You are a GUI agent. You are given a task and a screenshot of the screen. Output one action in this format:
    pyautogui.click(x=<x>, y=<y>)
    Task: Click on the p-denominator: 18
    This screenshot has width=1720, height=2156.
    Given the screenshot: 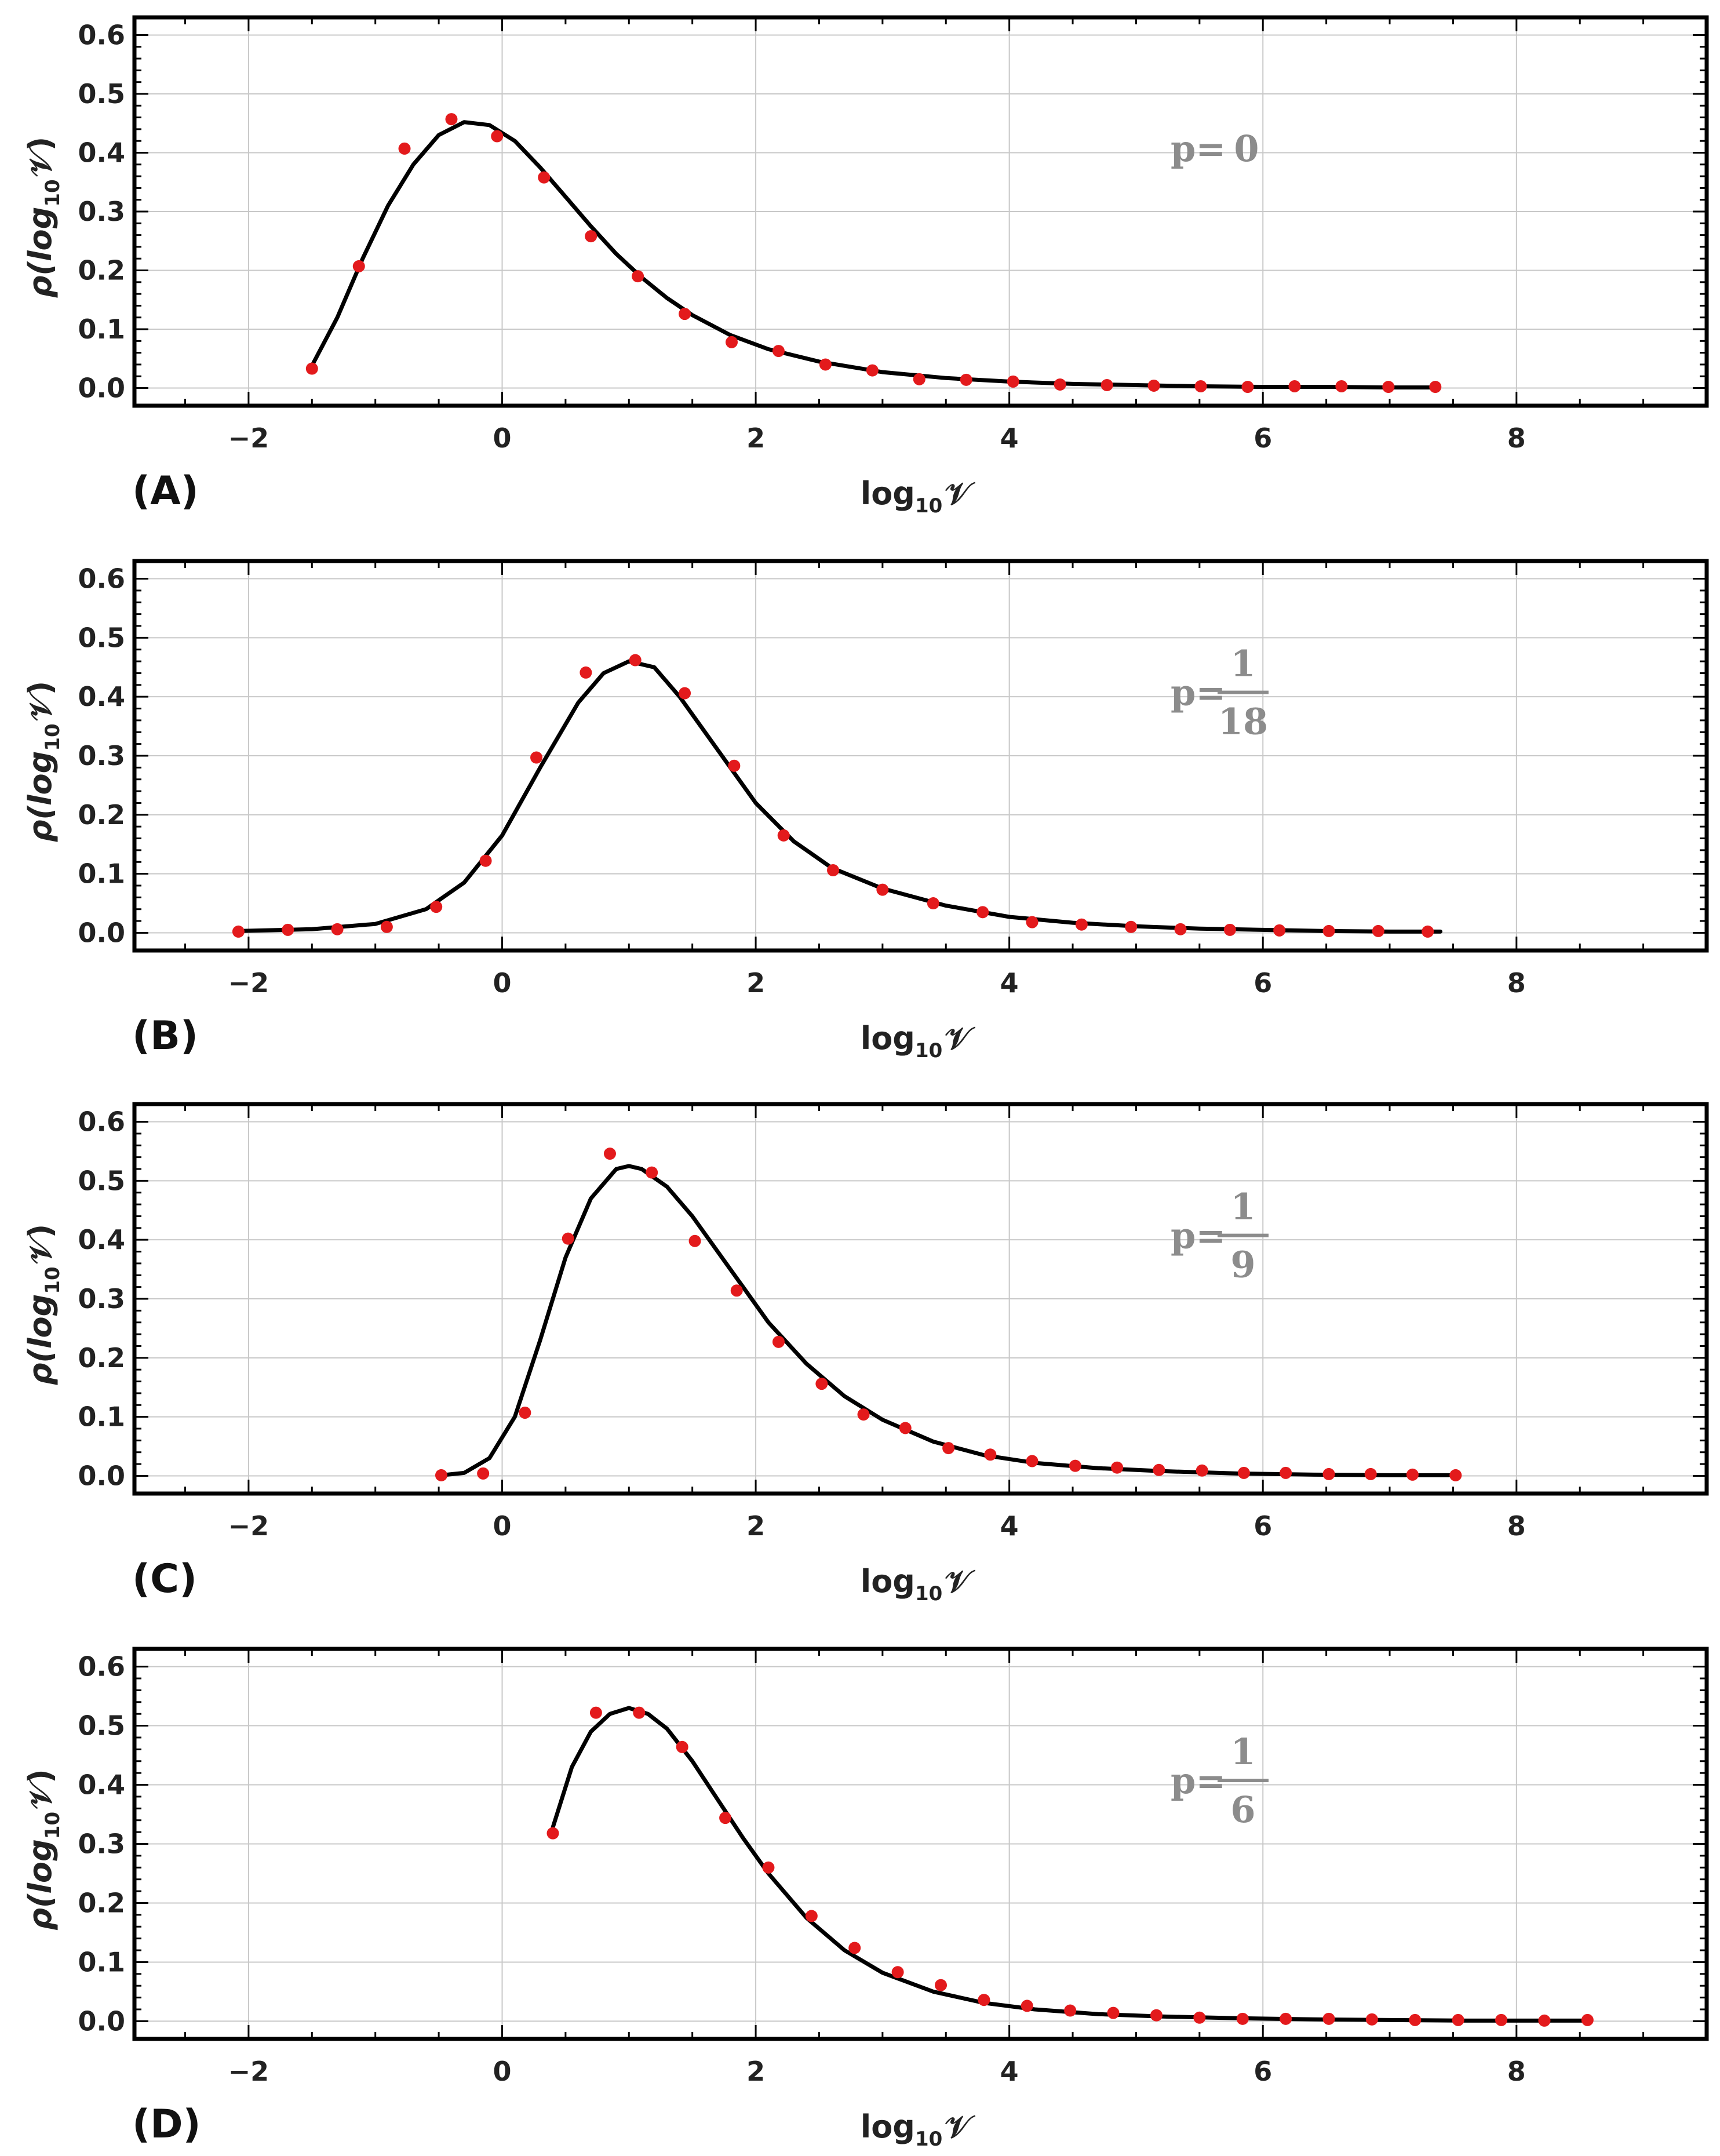 What is the action you would take?
    pyautogui.click(x=1243, y=722)
    